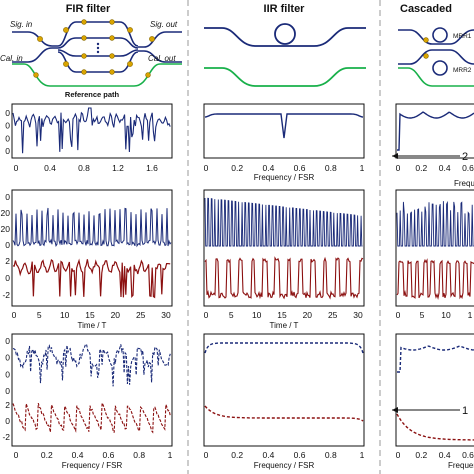 The width and height of the screenshot is (474, 474). Describe the element at coordinates (166, 315) in the screenshot. I see `fir-time-tick: 30` at that location.